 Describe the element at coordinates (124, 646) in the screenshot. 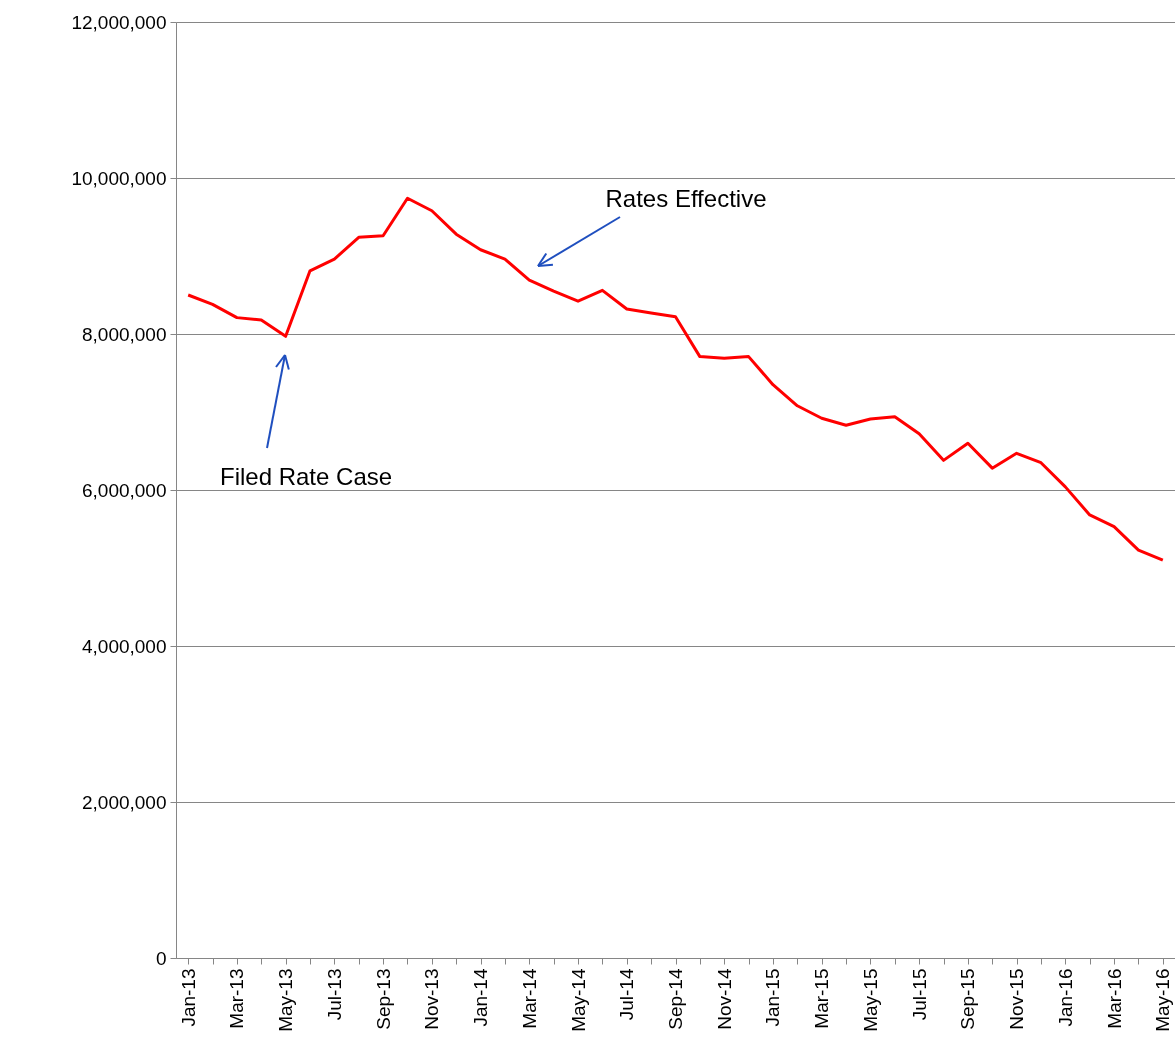

I see `y-tick-label: 4,000,000` at that location.